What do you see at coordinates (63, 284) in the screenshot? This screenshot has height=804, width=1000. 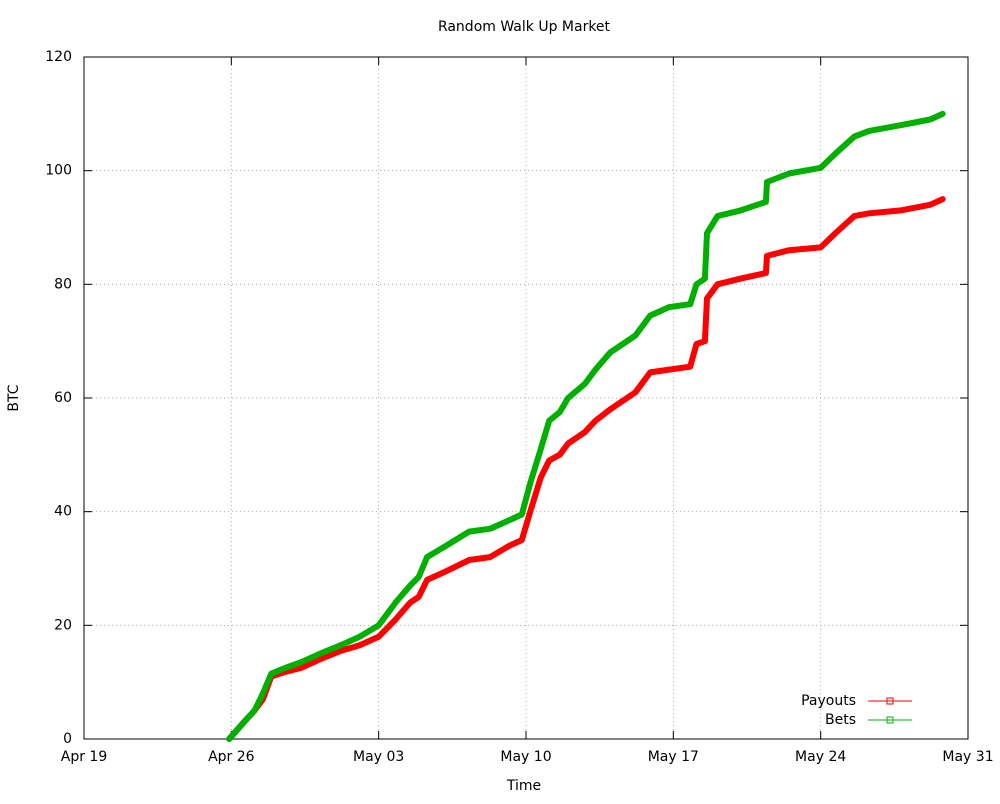 I see `y-tick-label: 80` at bounding box center [63, 284].